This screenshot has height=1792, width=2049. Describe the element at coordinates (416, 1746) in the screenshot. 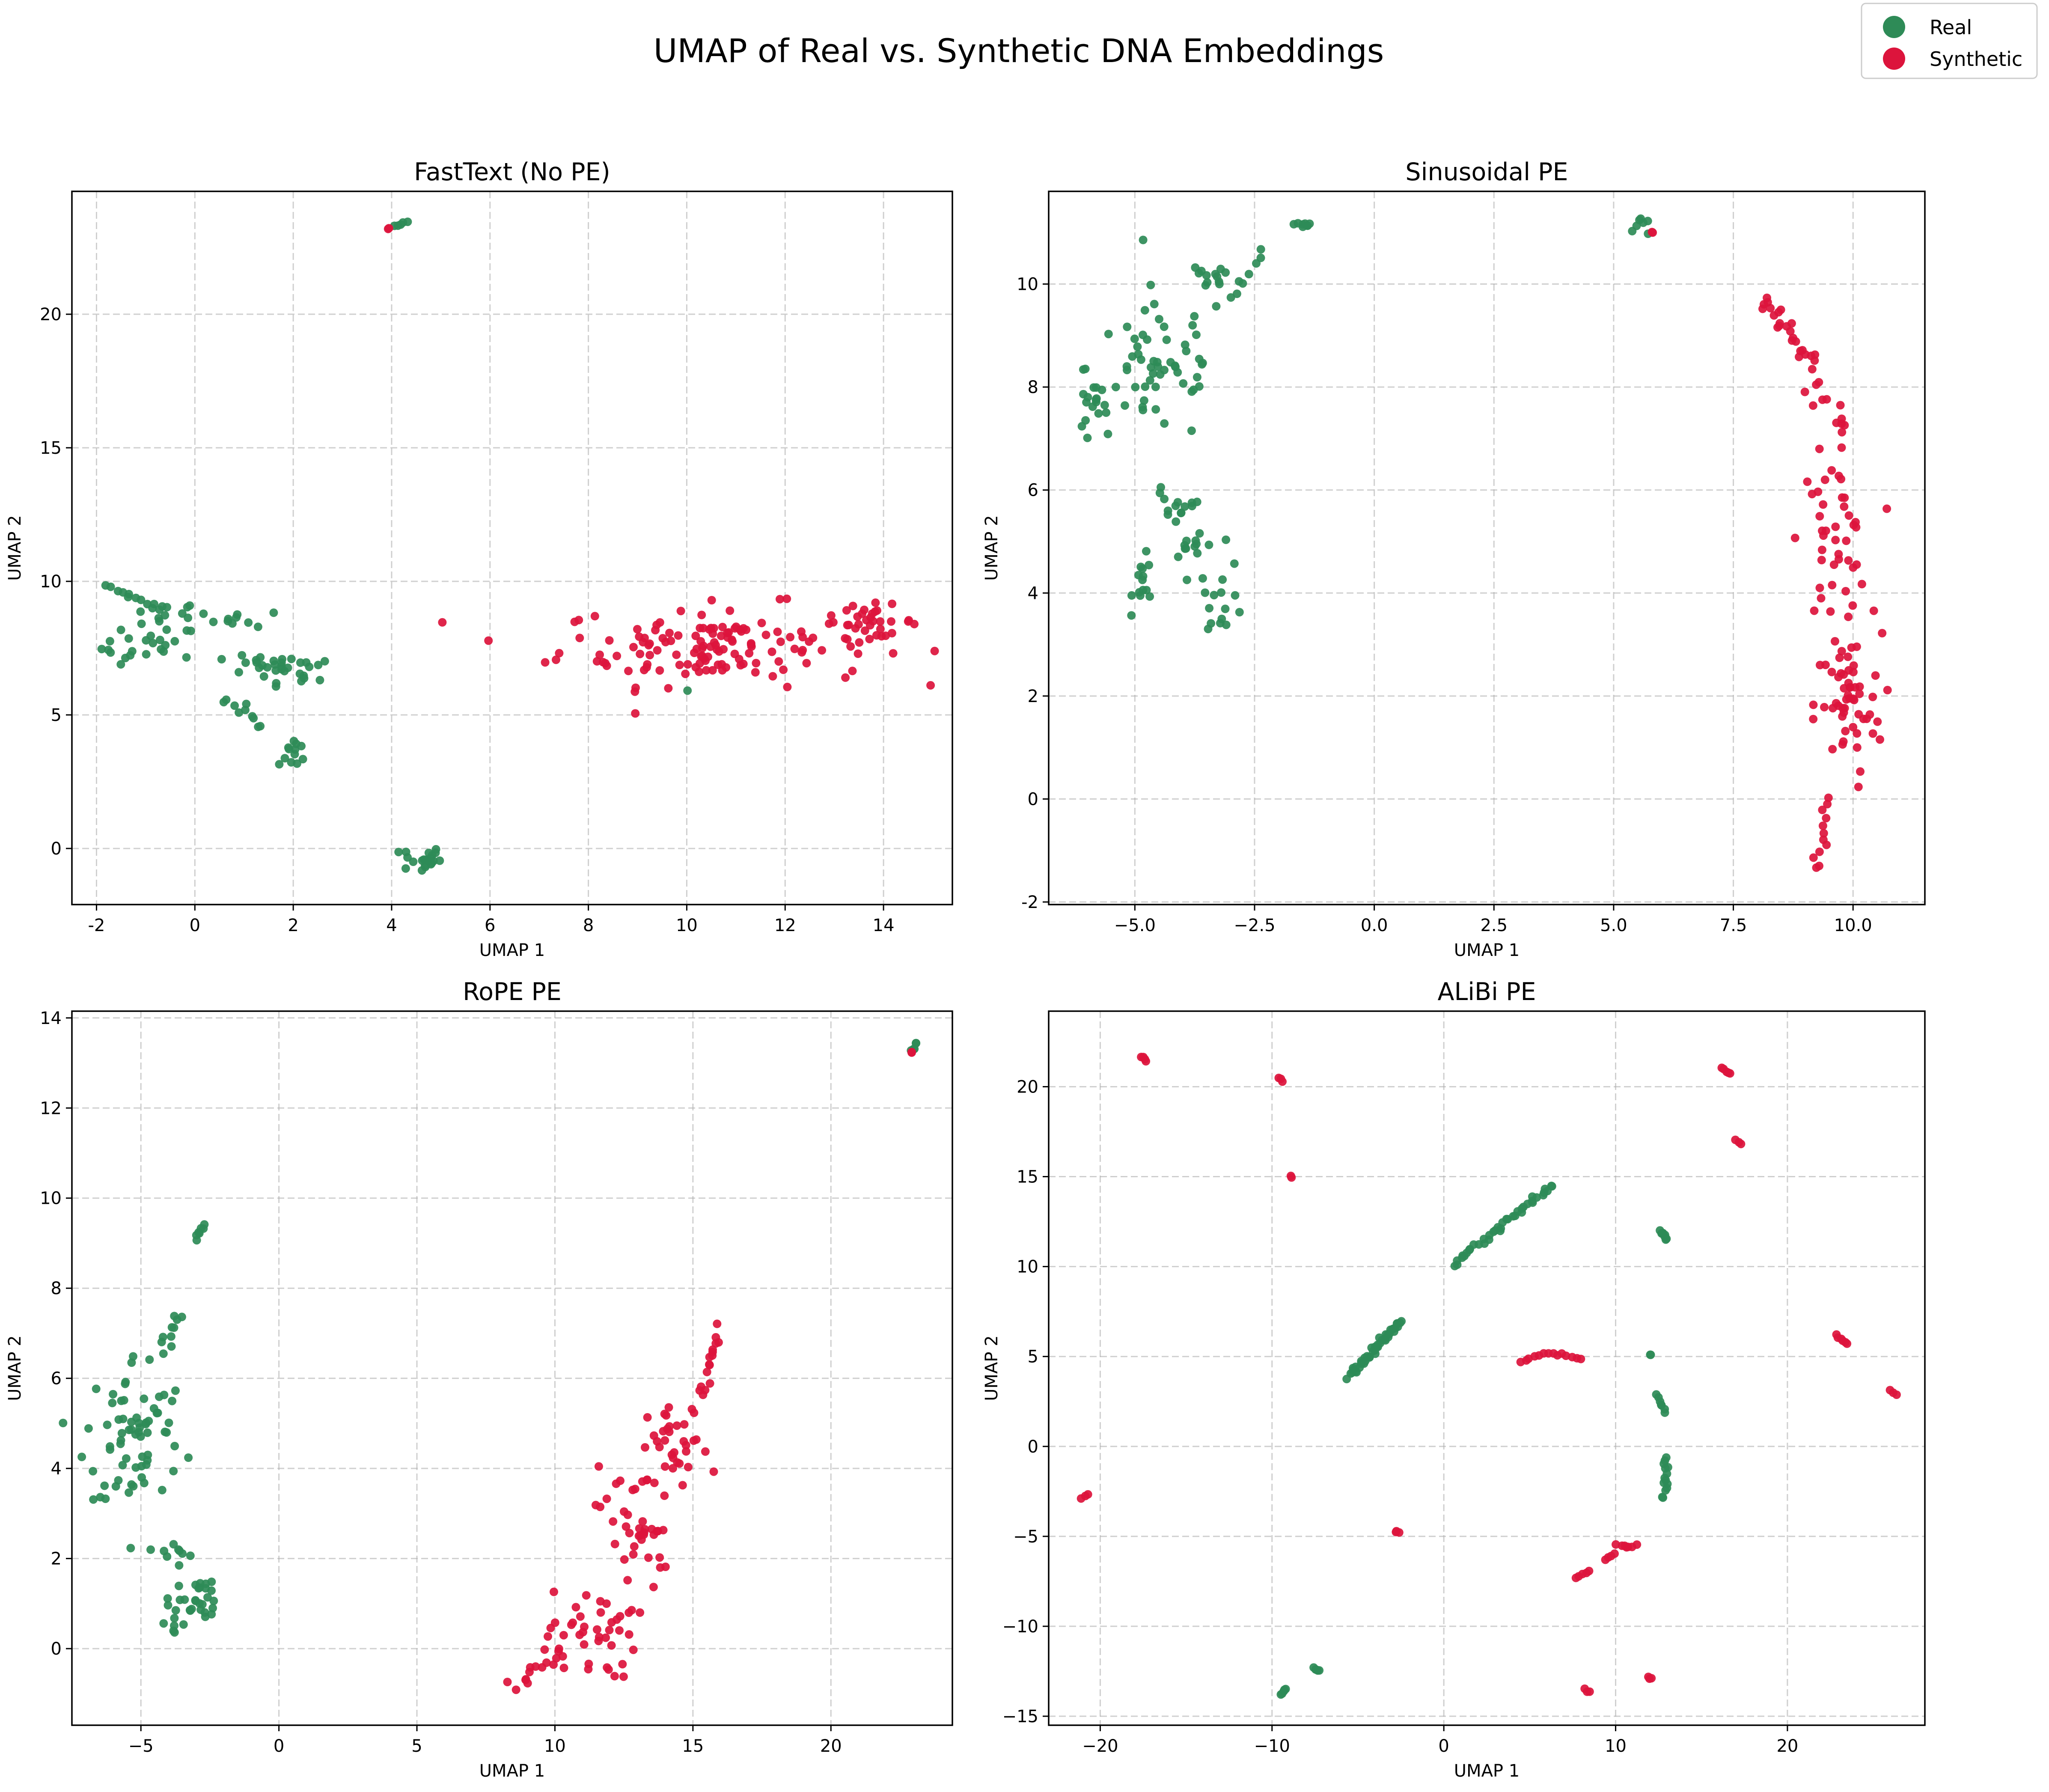

I see `x-tick-label: 5` at that location.